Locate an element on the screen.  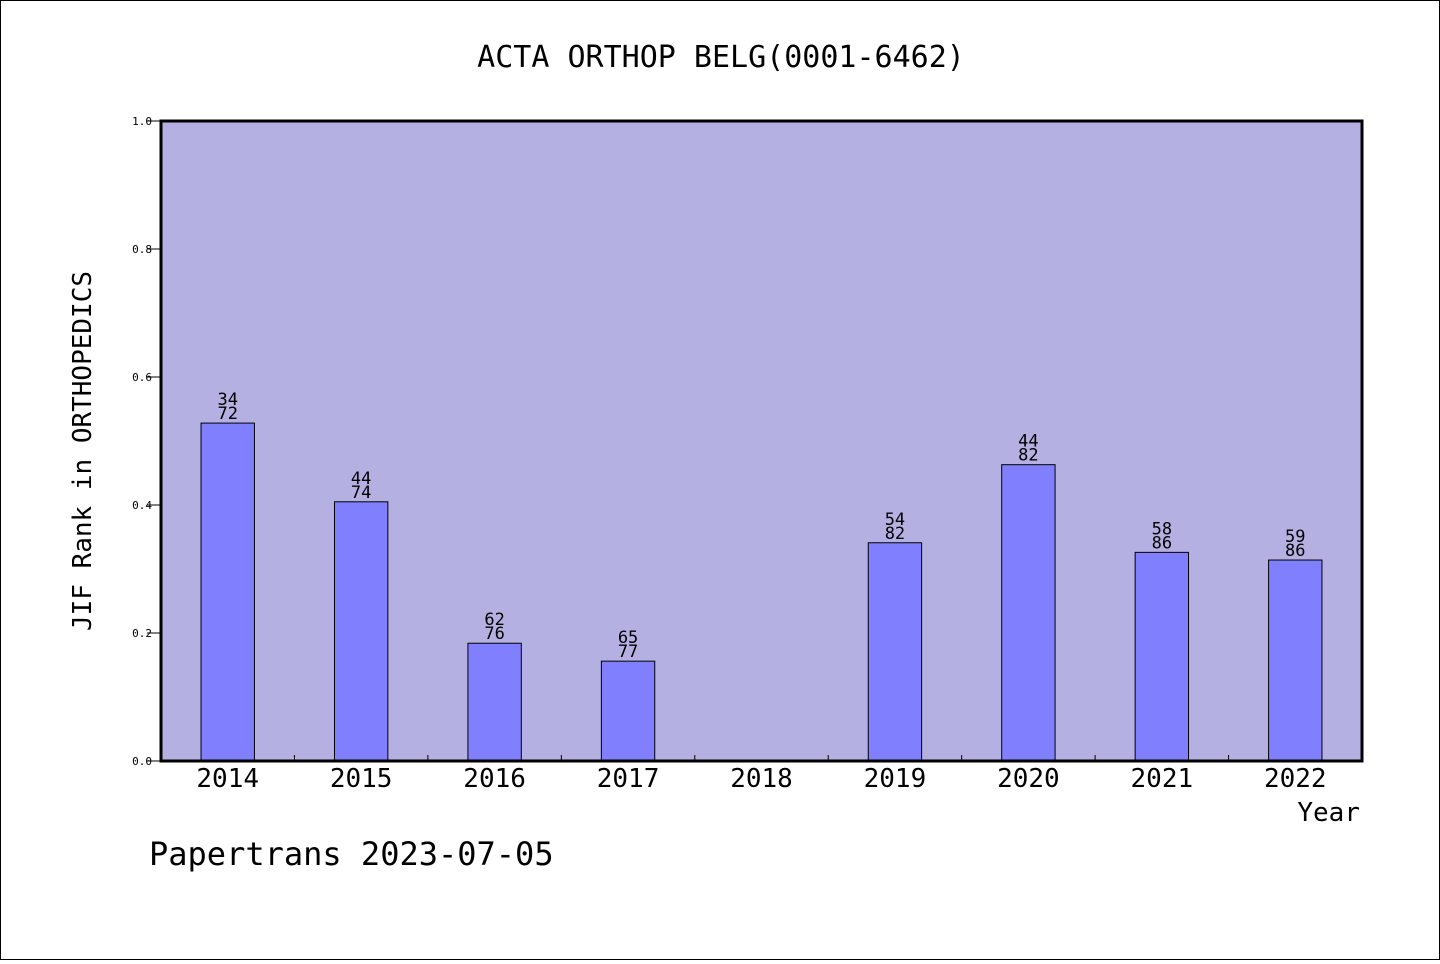
x-tick-label: 2019 is located at coordinates (895, 779).